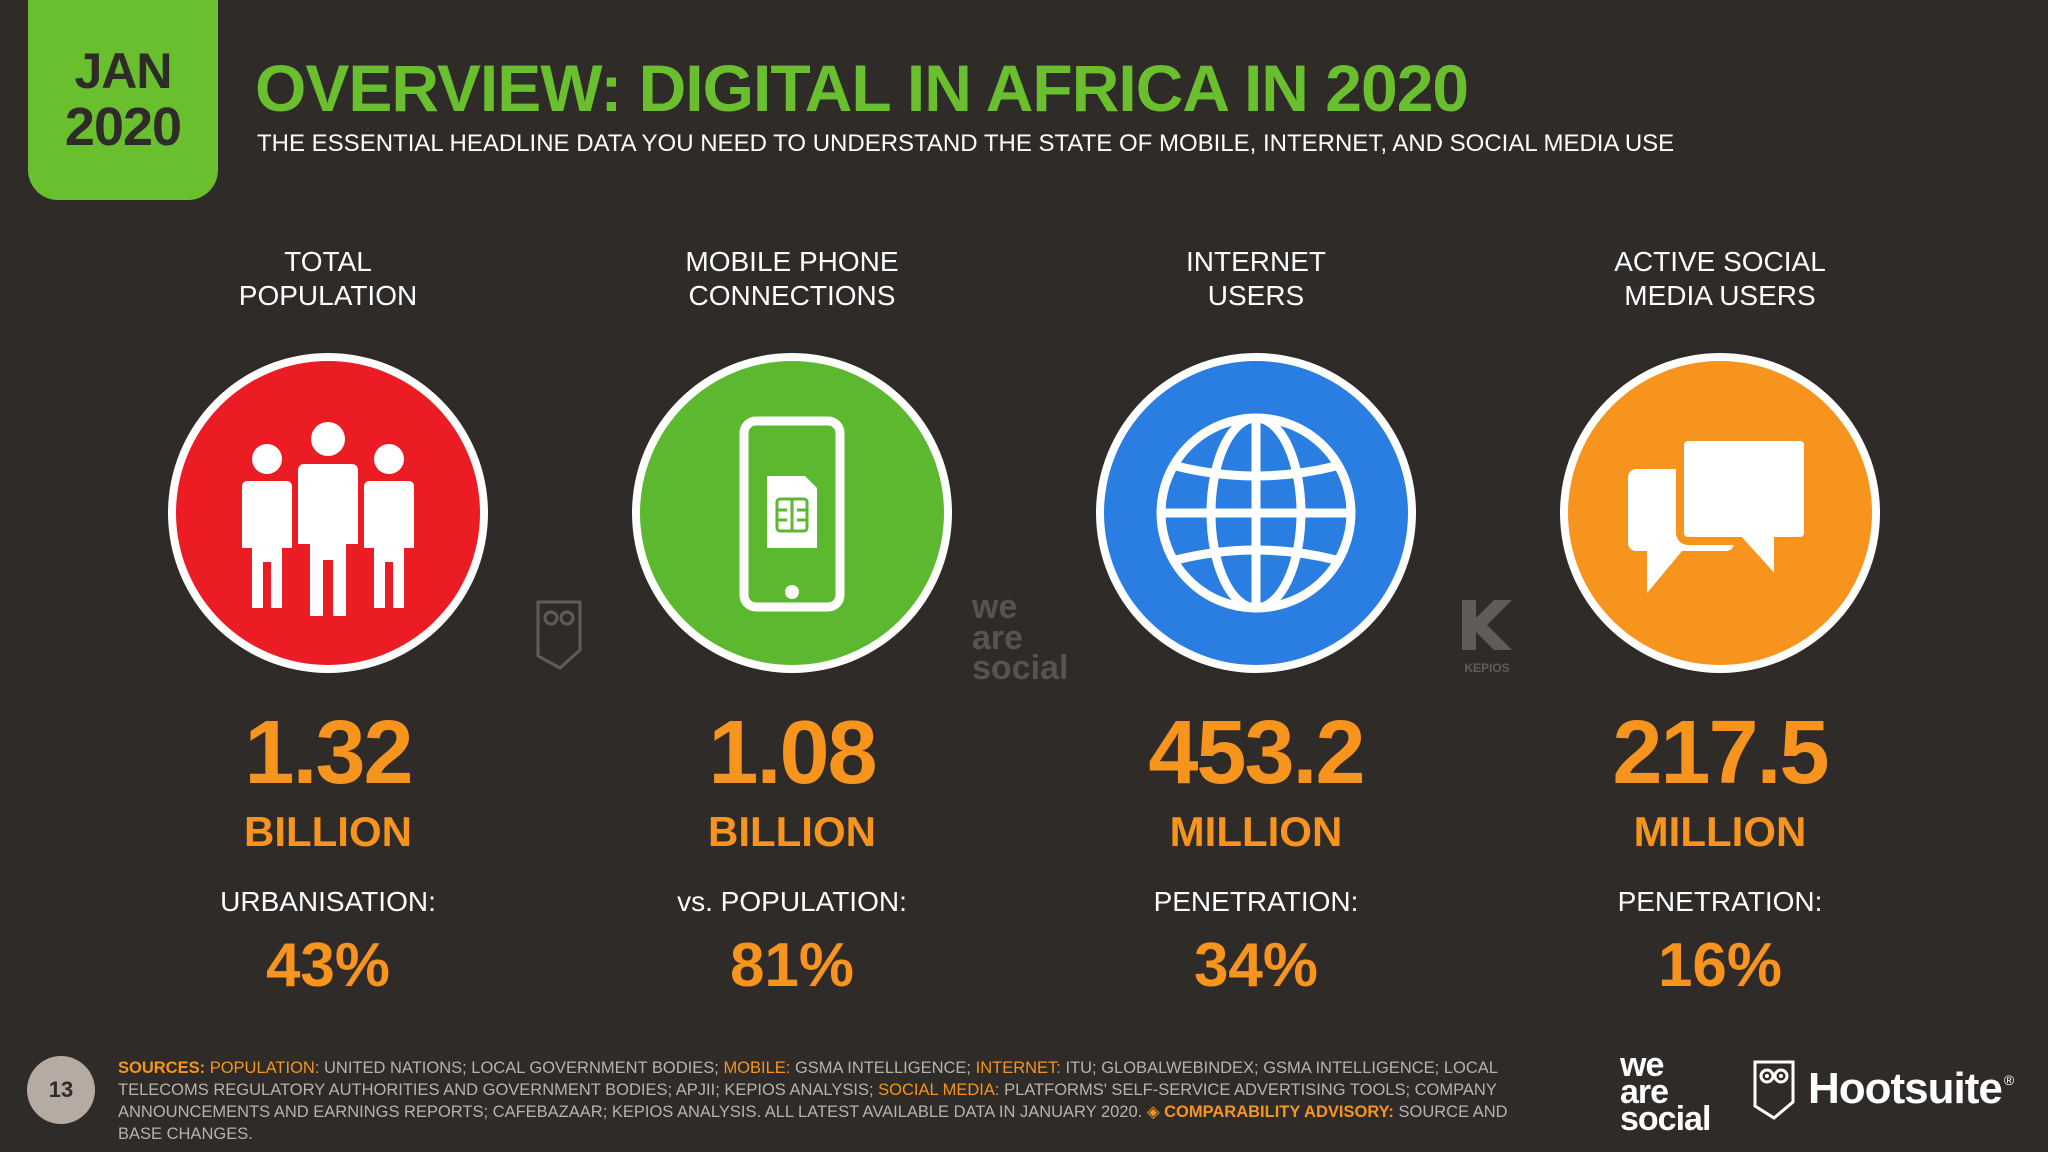 Image resolution: width=2048 pixels, height=1152 pixels. I want to click on stat-subvalue: 43%, so click(328, 965).